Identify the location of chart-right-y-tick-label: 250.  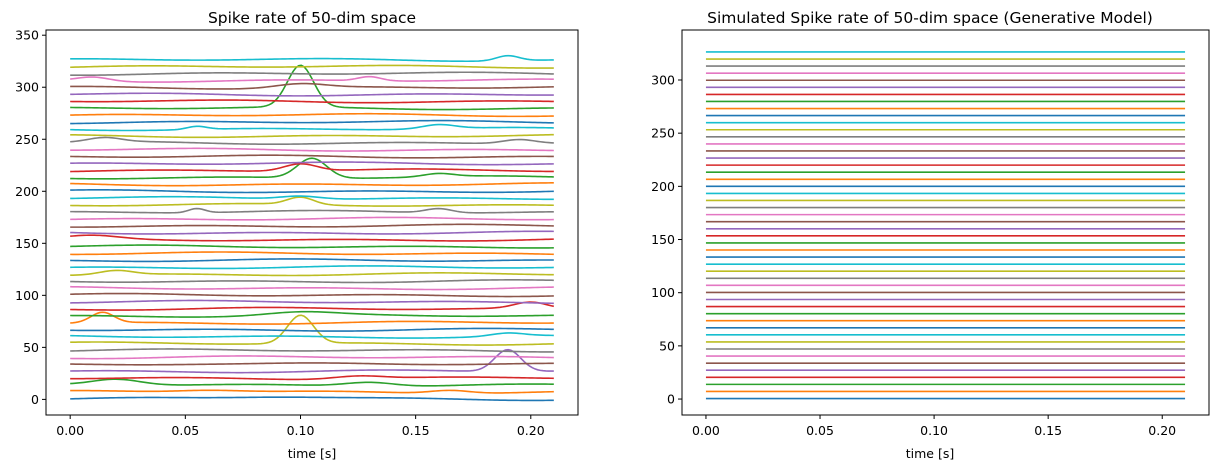
(663, 133).